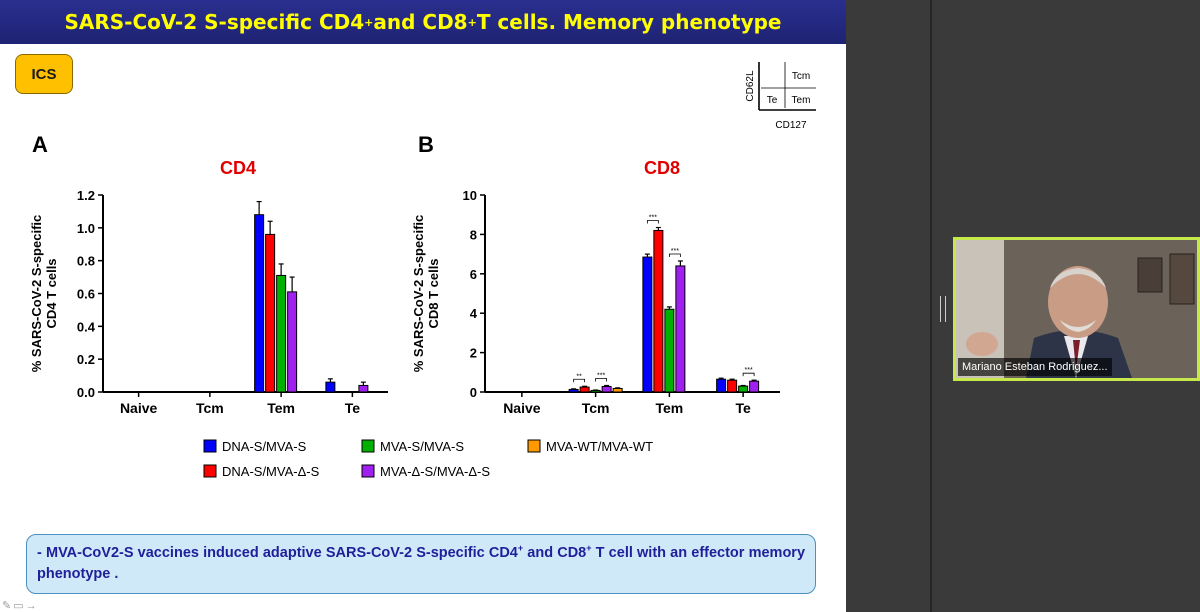  What do you see at coordinates (473, 234) in the screenshot?
I see `y-tick-label: 8` at bounding box center [473, 234].